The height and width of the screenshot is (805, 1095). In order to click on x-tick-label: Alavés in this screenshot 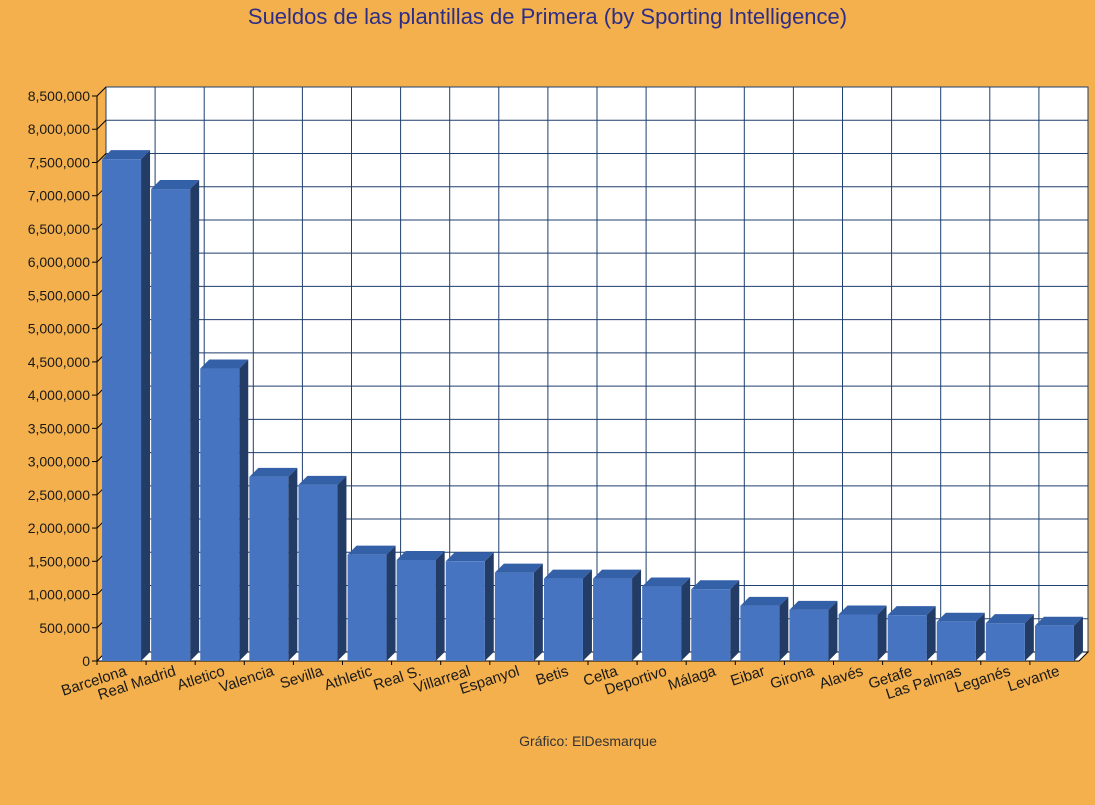, I will do `click(841, 678)`.